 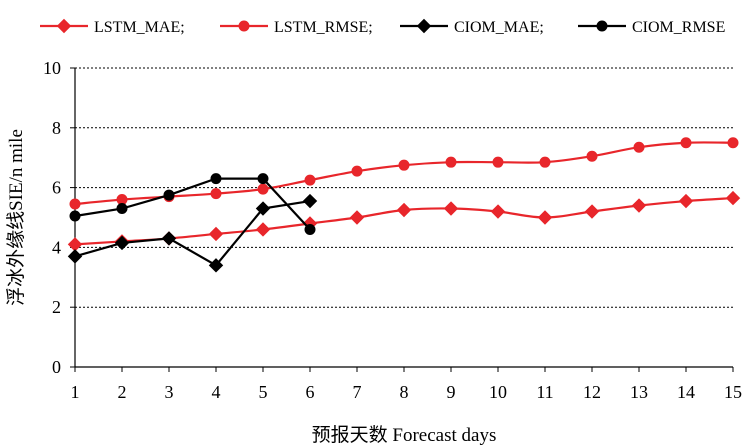 What do you see at coordinates (56, 247) in the screenshot?
I see `y-tick-label-4: 4` at bounding box center [56, 247].